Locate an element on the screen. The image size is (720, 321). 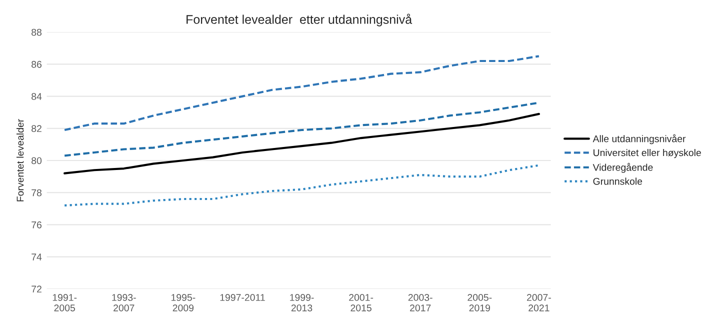
y-tick-label: 72 is located at coordinates (37, 289).